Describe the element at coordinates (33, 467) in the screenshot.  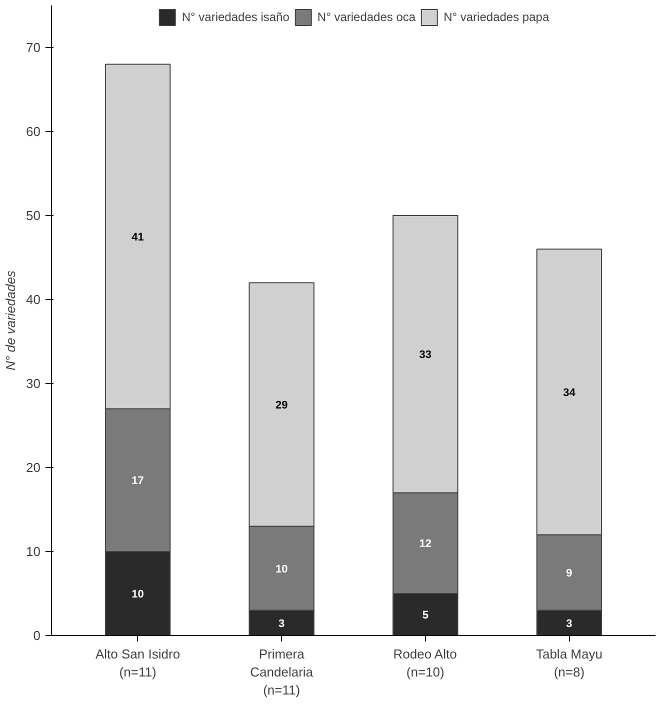
I see `y-tick-label: 20` at that location.